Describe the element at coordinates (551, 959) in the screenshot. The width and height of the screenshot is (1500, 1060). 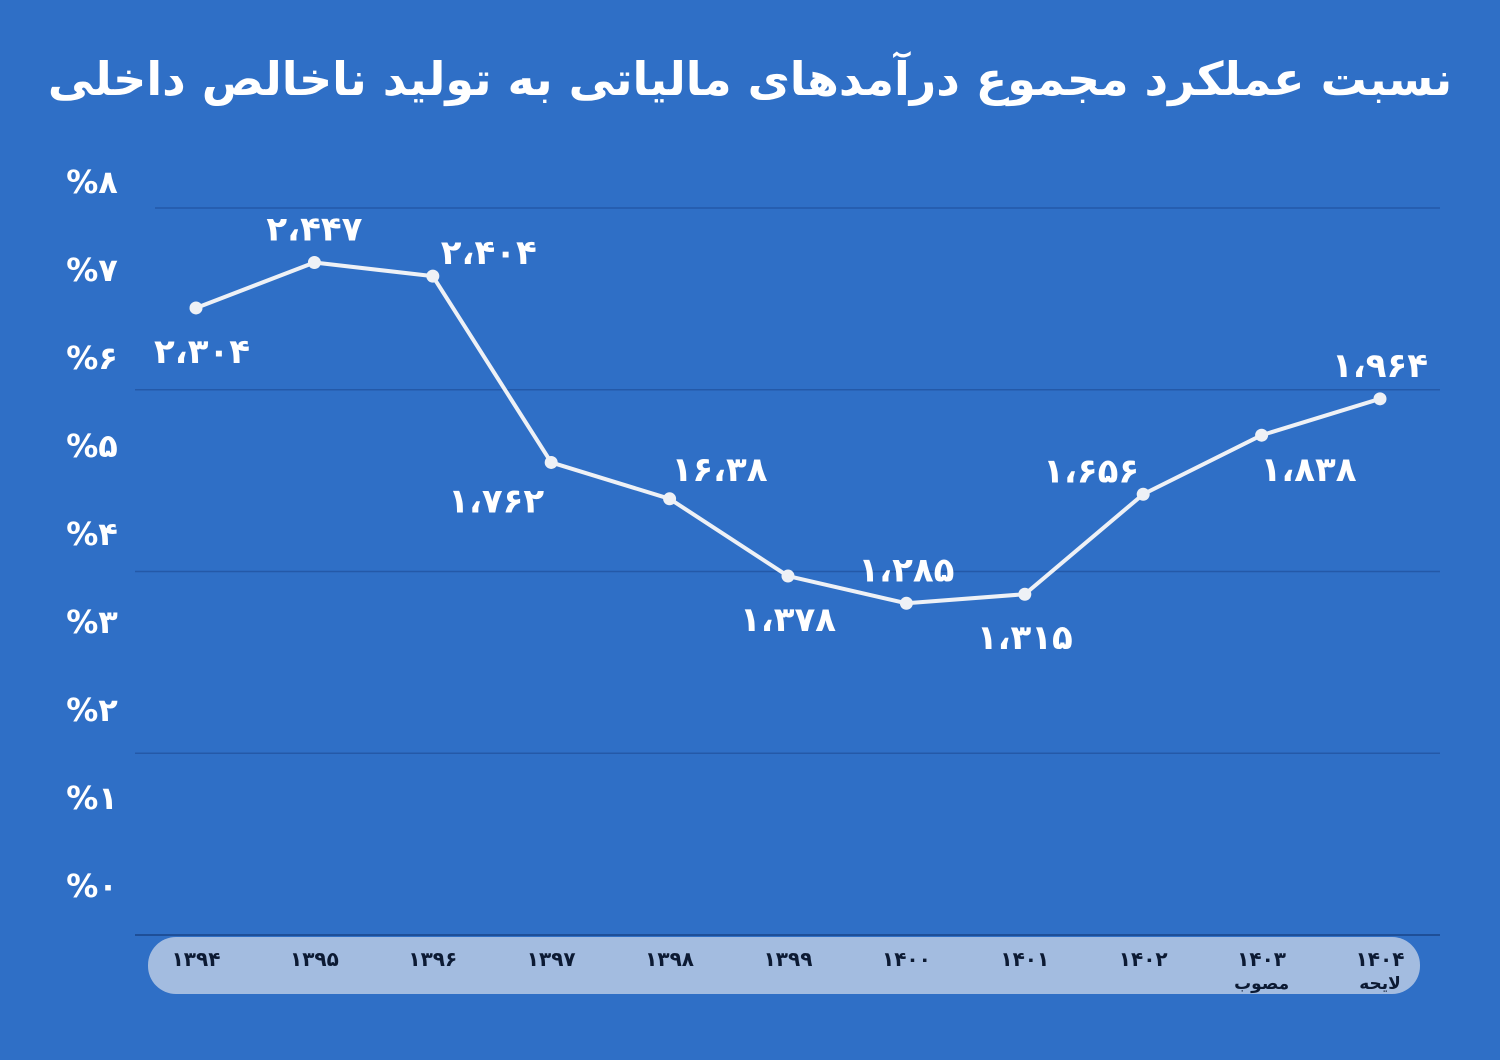
I see `x-tick-label: ۱۳۹۷` at that location.